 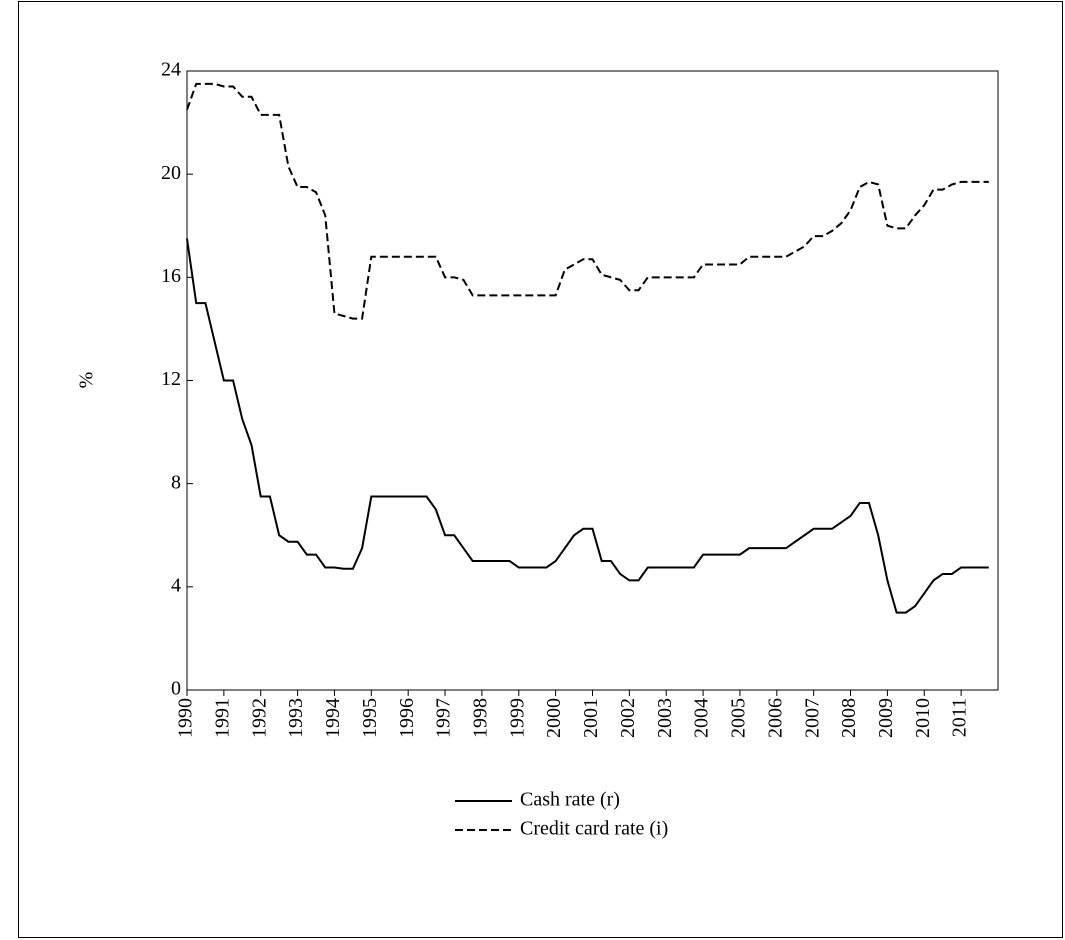 I want to click on x-tick-label: 2001, so click(x=591, y=718).